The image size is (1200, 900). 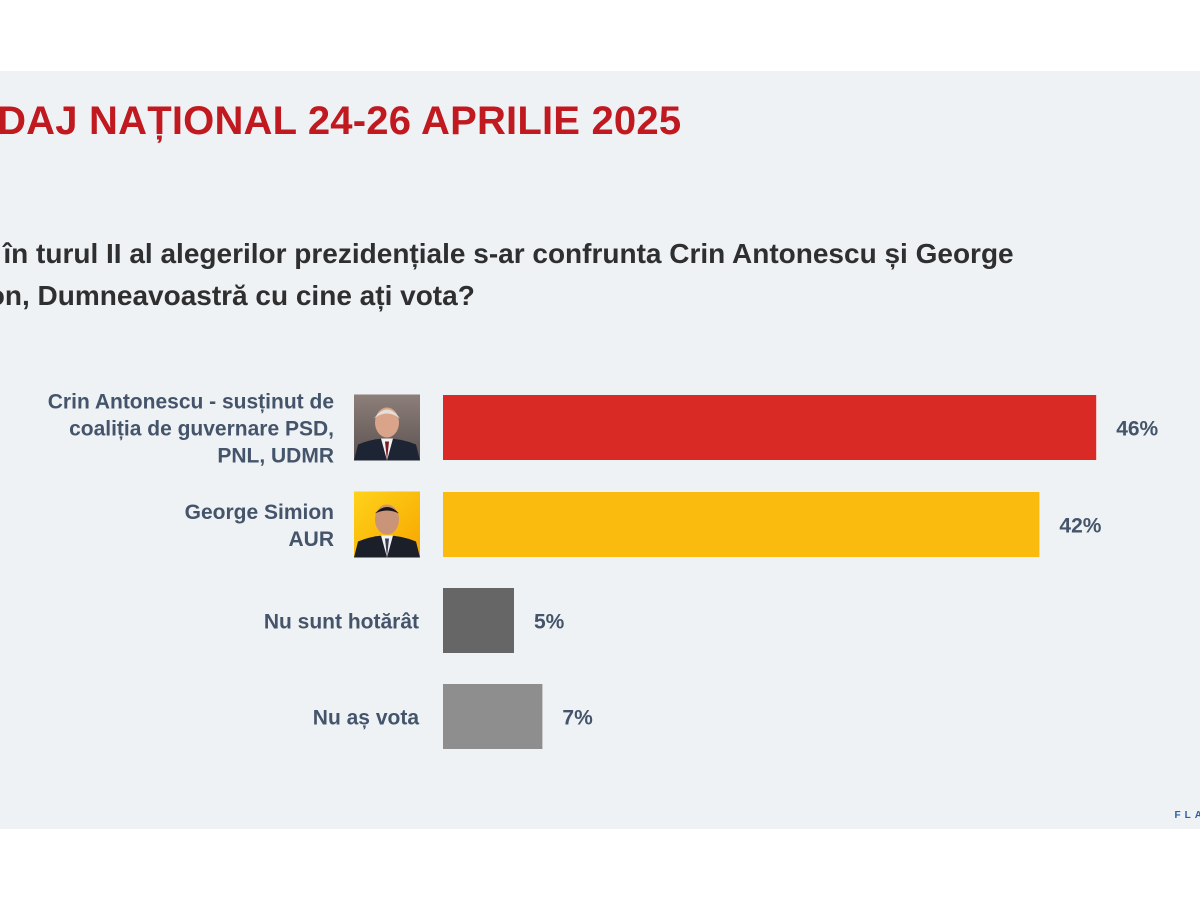 What do you see at coordinates (1080, 526) in the screenshot?
I see `value-label-1: 42%` at bounding box center [1080, 526].